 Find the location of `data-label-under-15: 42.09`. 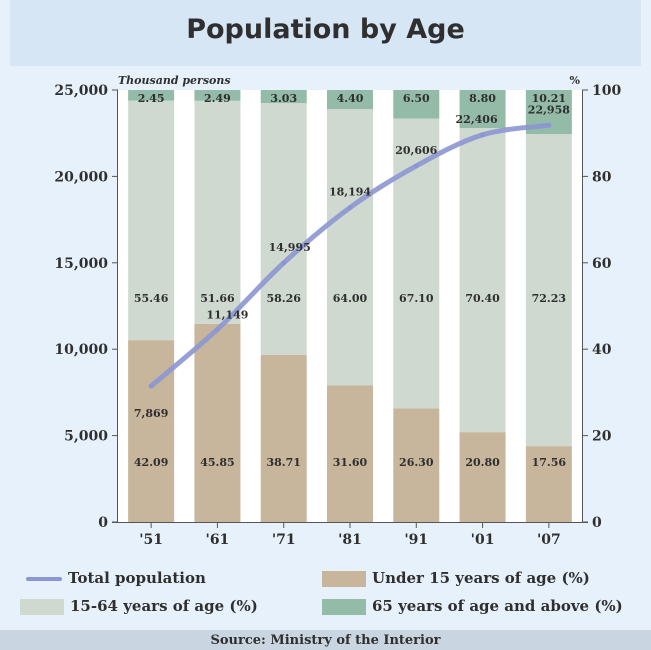

data-label-under-15: 42.09 is located at coordinates (151, 462).